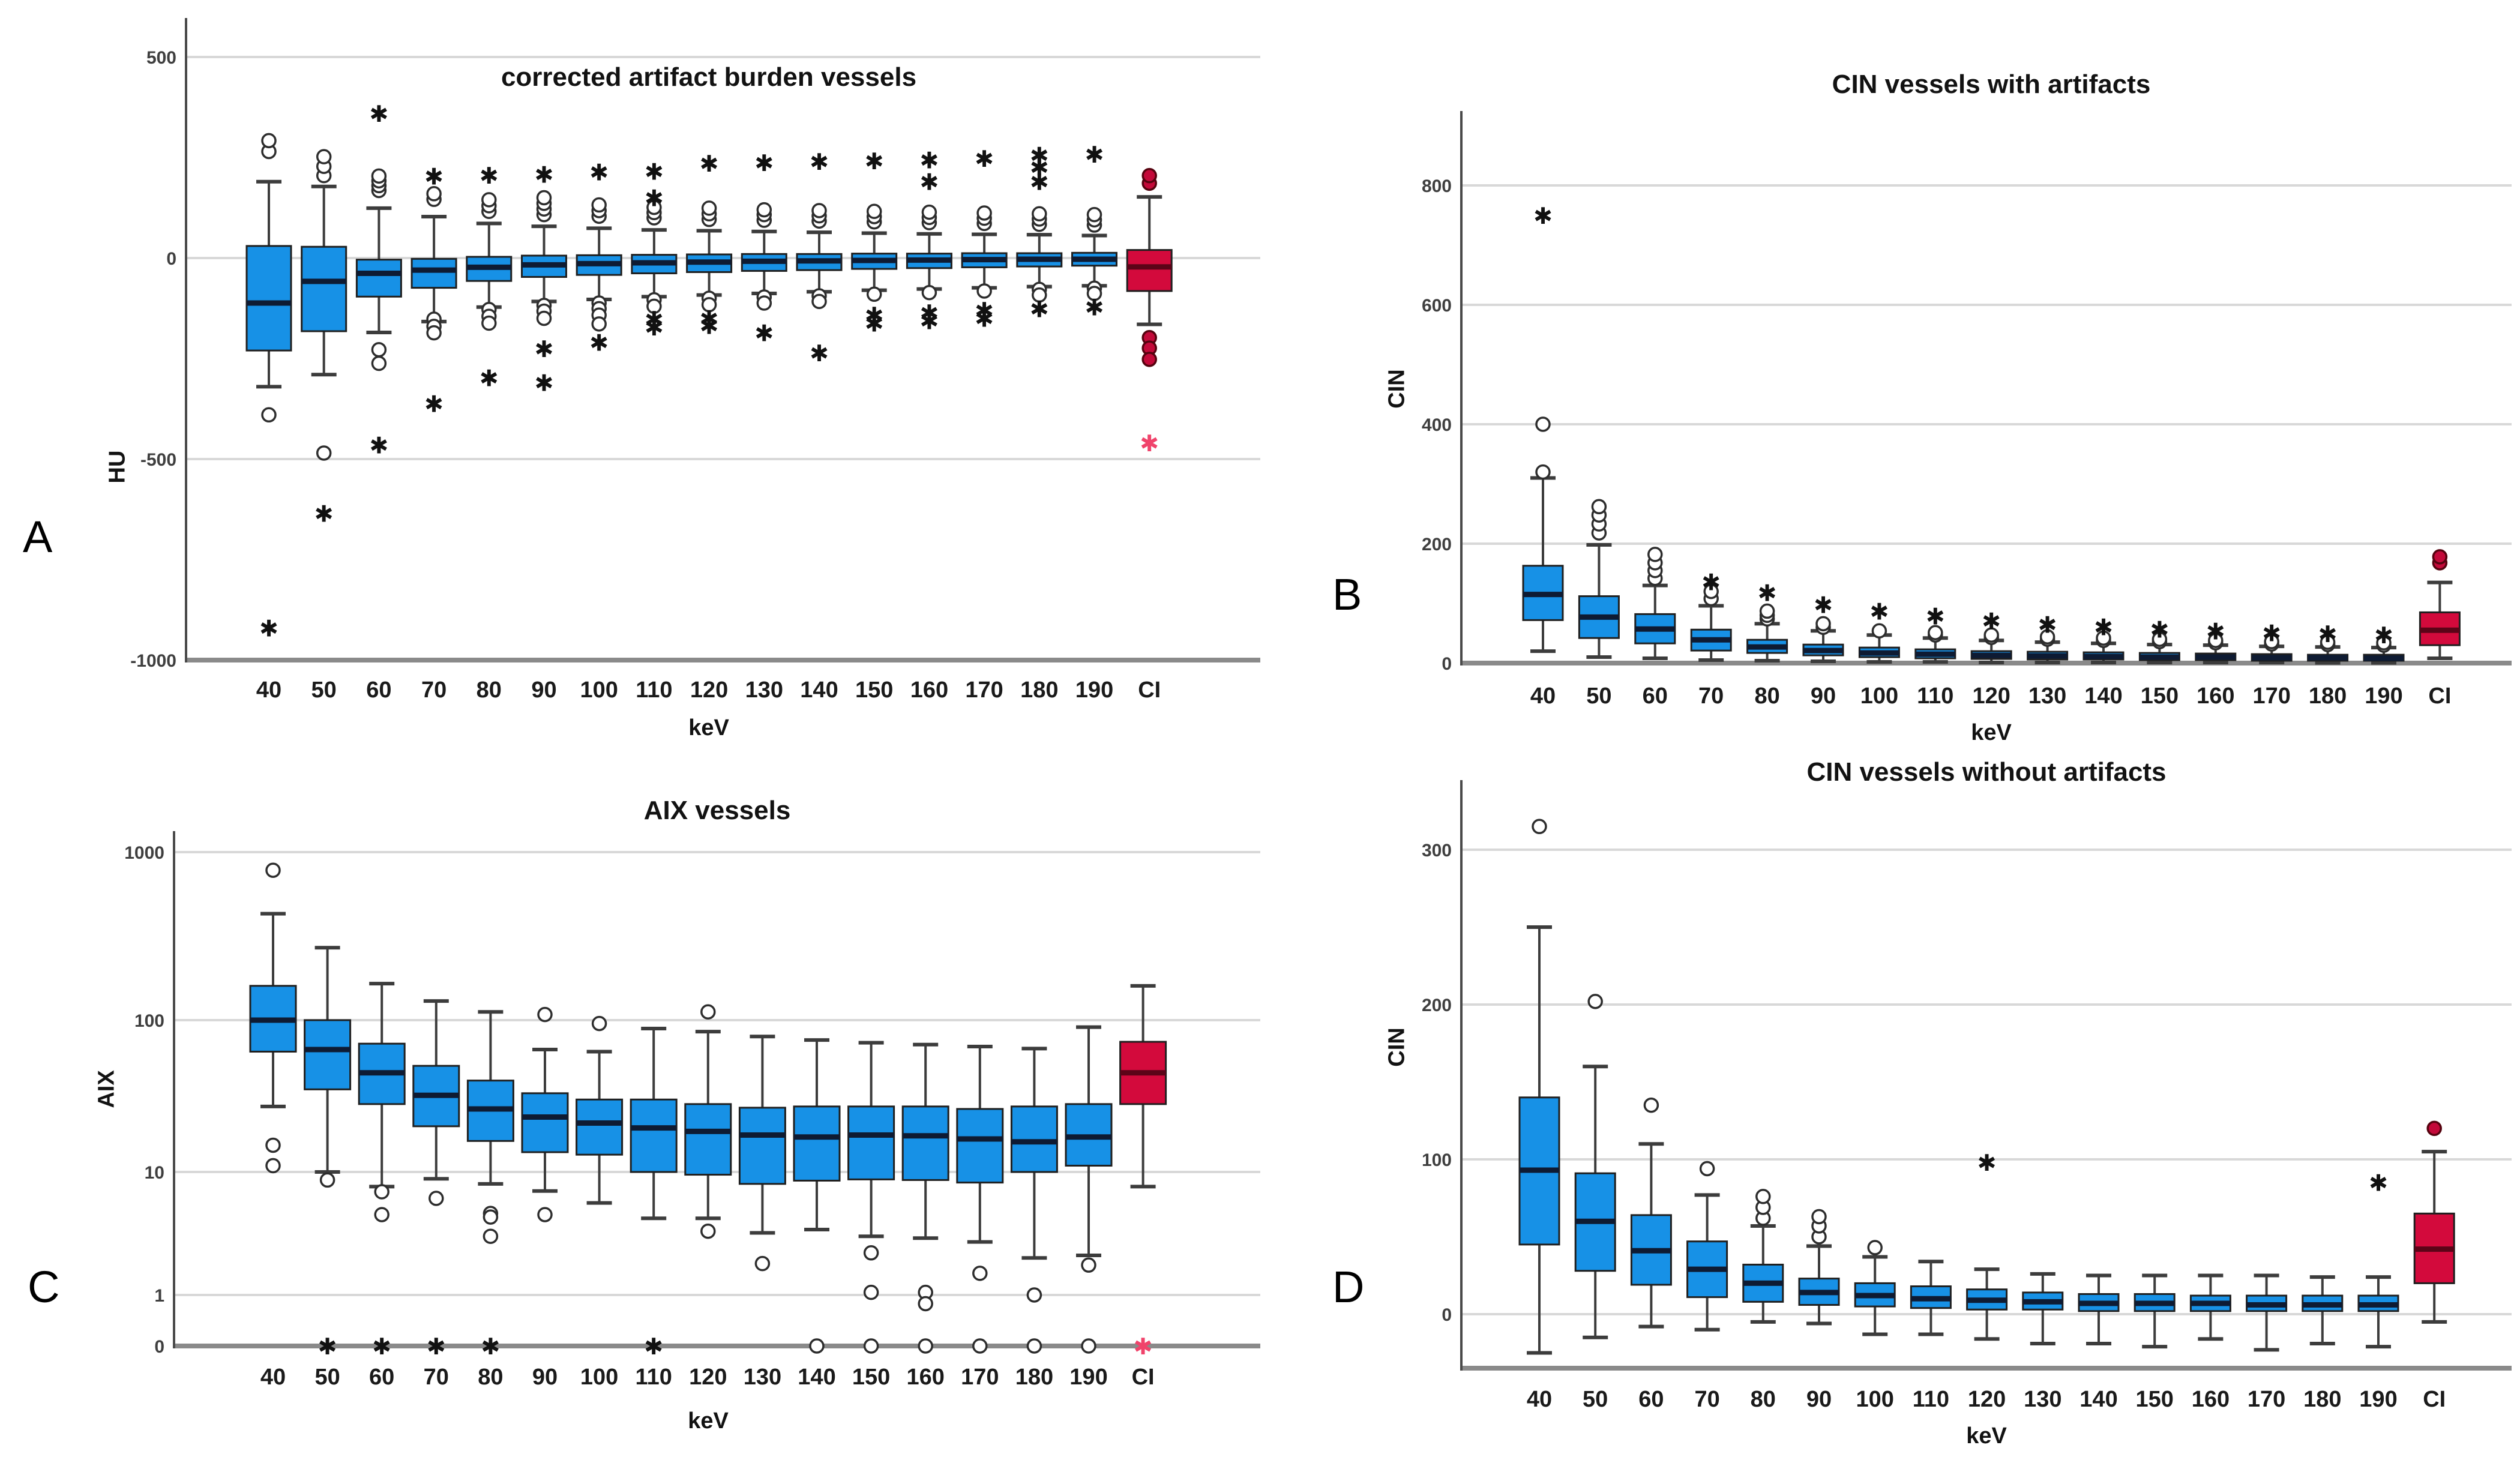 Image resolution: width=2520 pixels, height=1457 pixels. Describe the element at coordinates (2383, 696) in the screenshot. I see `x-tick-label: 190` at that location.